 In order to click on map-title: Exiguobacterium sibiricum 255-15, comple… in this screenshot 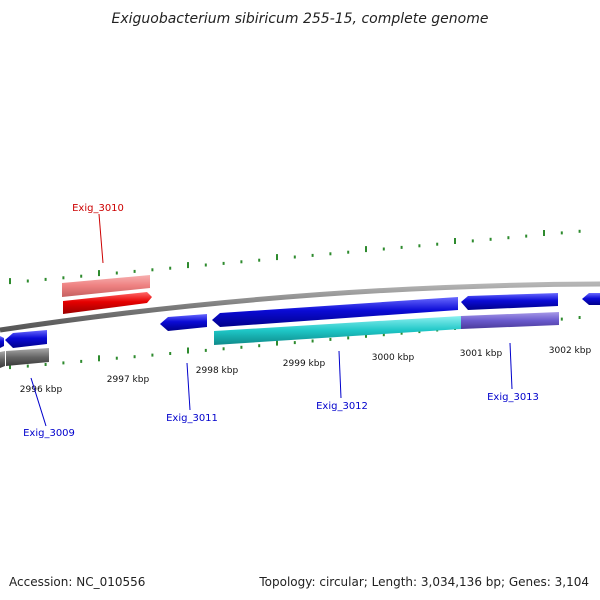, I will do `click(299, 19)`.